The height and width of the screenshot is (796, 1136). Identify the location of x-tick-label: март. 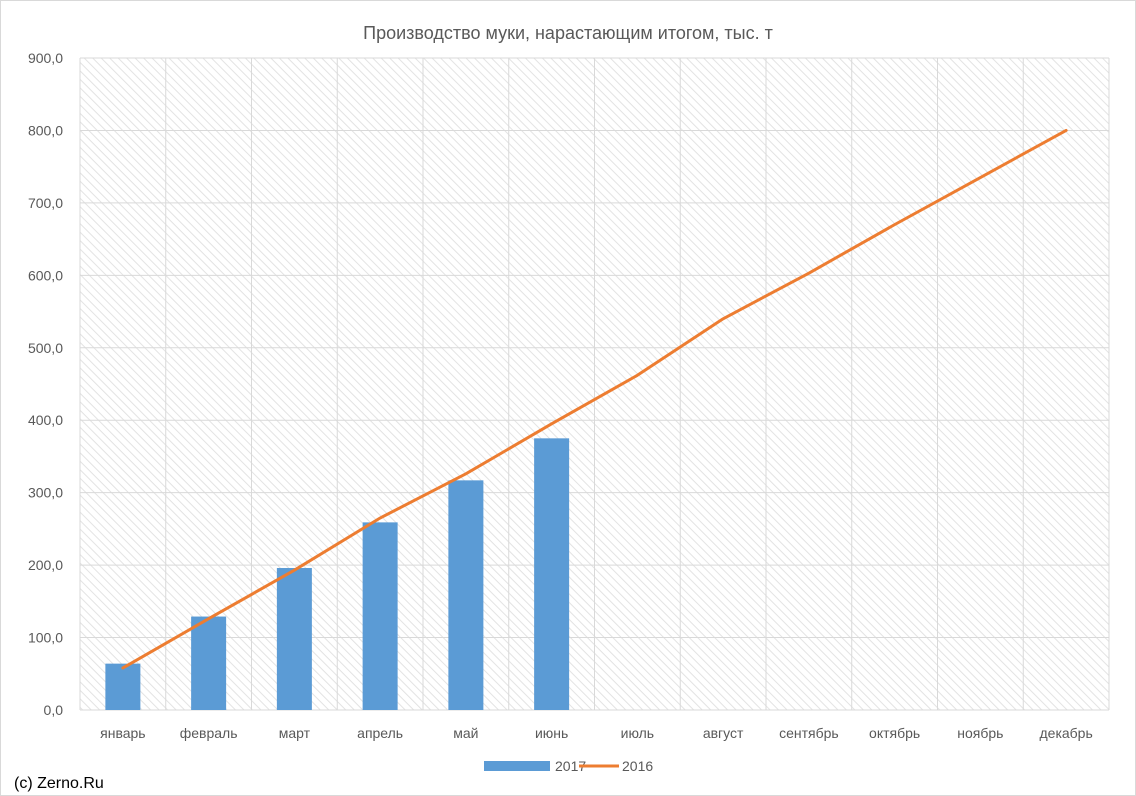
(295, 733).